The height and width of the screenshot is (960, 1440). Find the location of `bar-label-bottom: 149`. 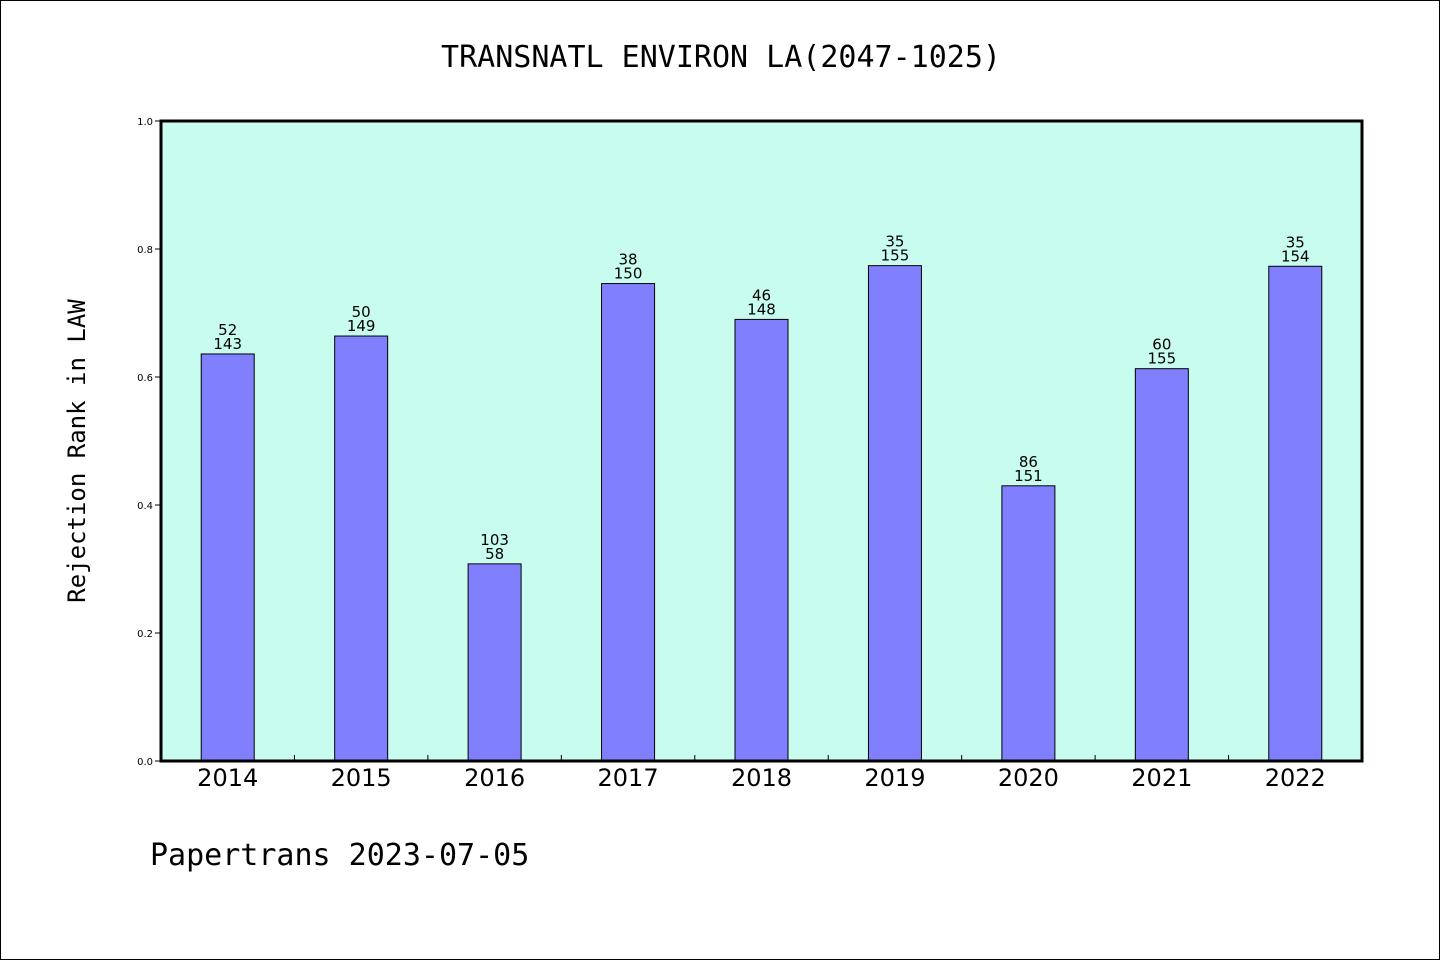

bar-label-bottom: 149 is located at coordinates (361, 326).